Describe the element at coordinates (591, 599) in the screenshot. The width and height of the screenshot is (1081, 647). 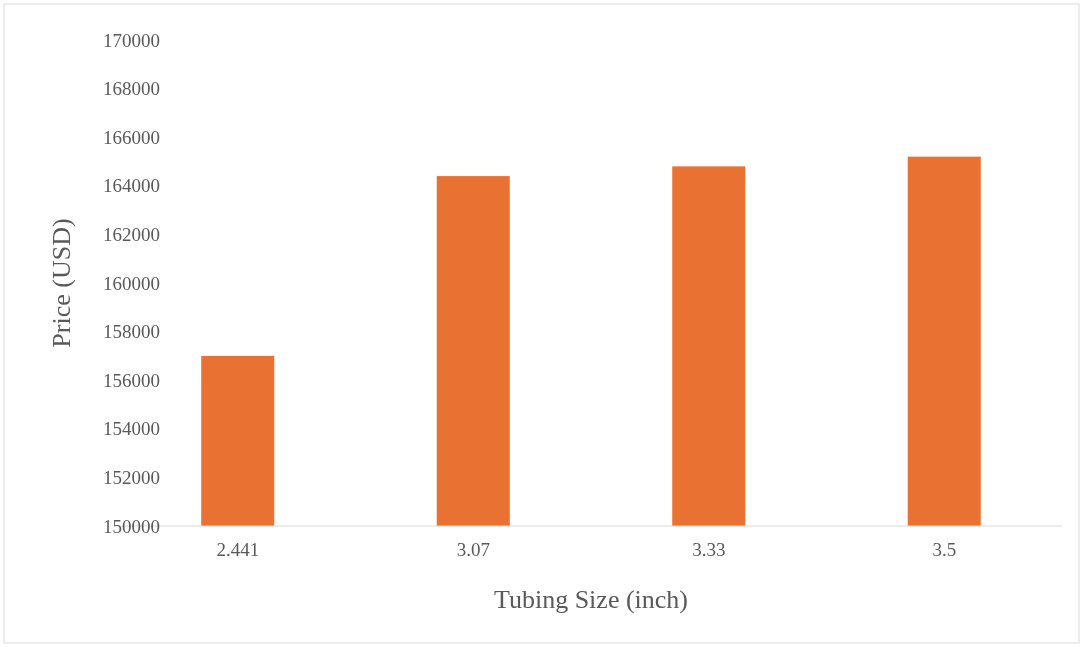
I see `x-axis-title: Tubing Size (inch)` at that location.